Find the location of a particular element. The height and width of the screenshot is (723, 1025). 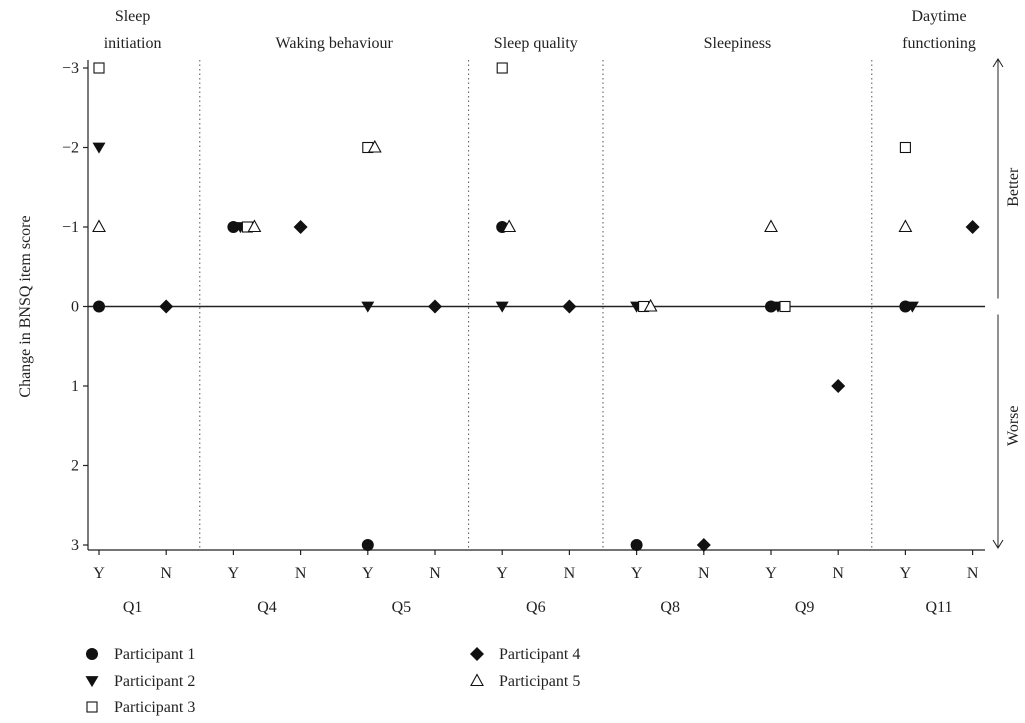

section-title: functioning is located at coordinates (939, 43).